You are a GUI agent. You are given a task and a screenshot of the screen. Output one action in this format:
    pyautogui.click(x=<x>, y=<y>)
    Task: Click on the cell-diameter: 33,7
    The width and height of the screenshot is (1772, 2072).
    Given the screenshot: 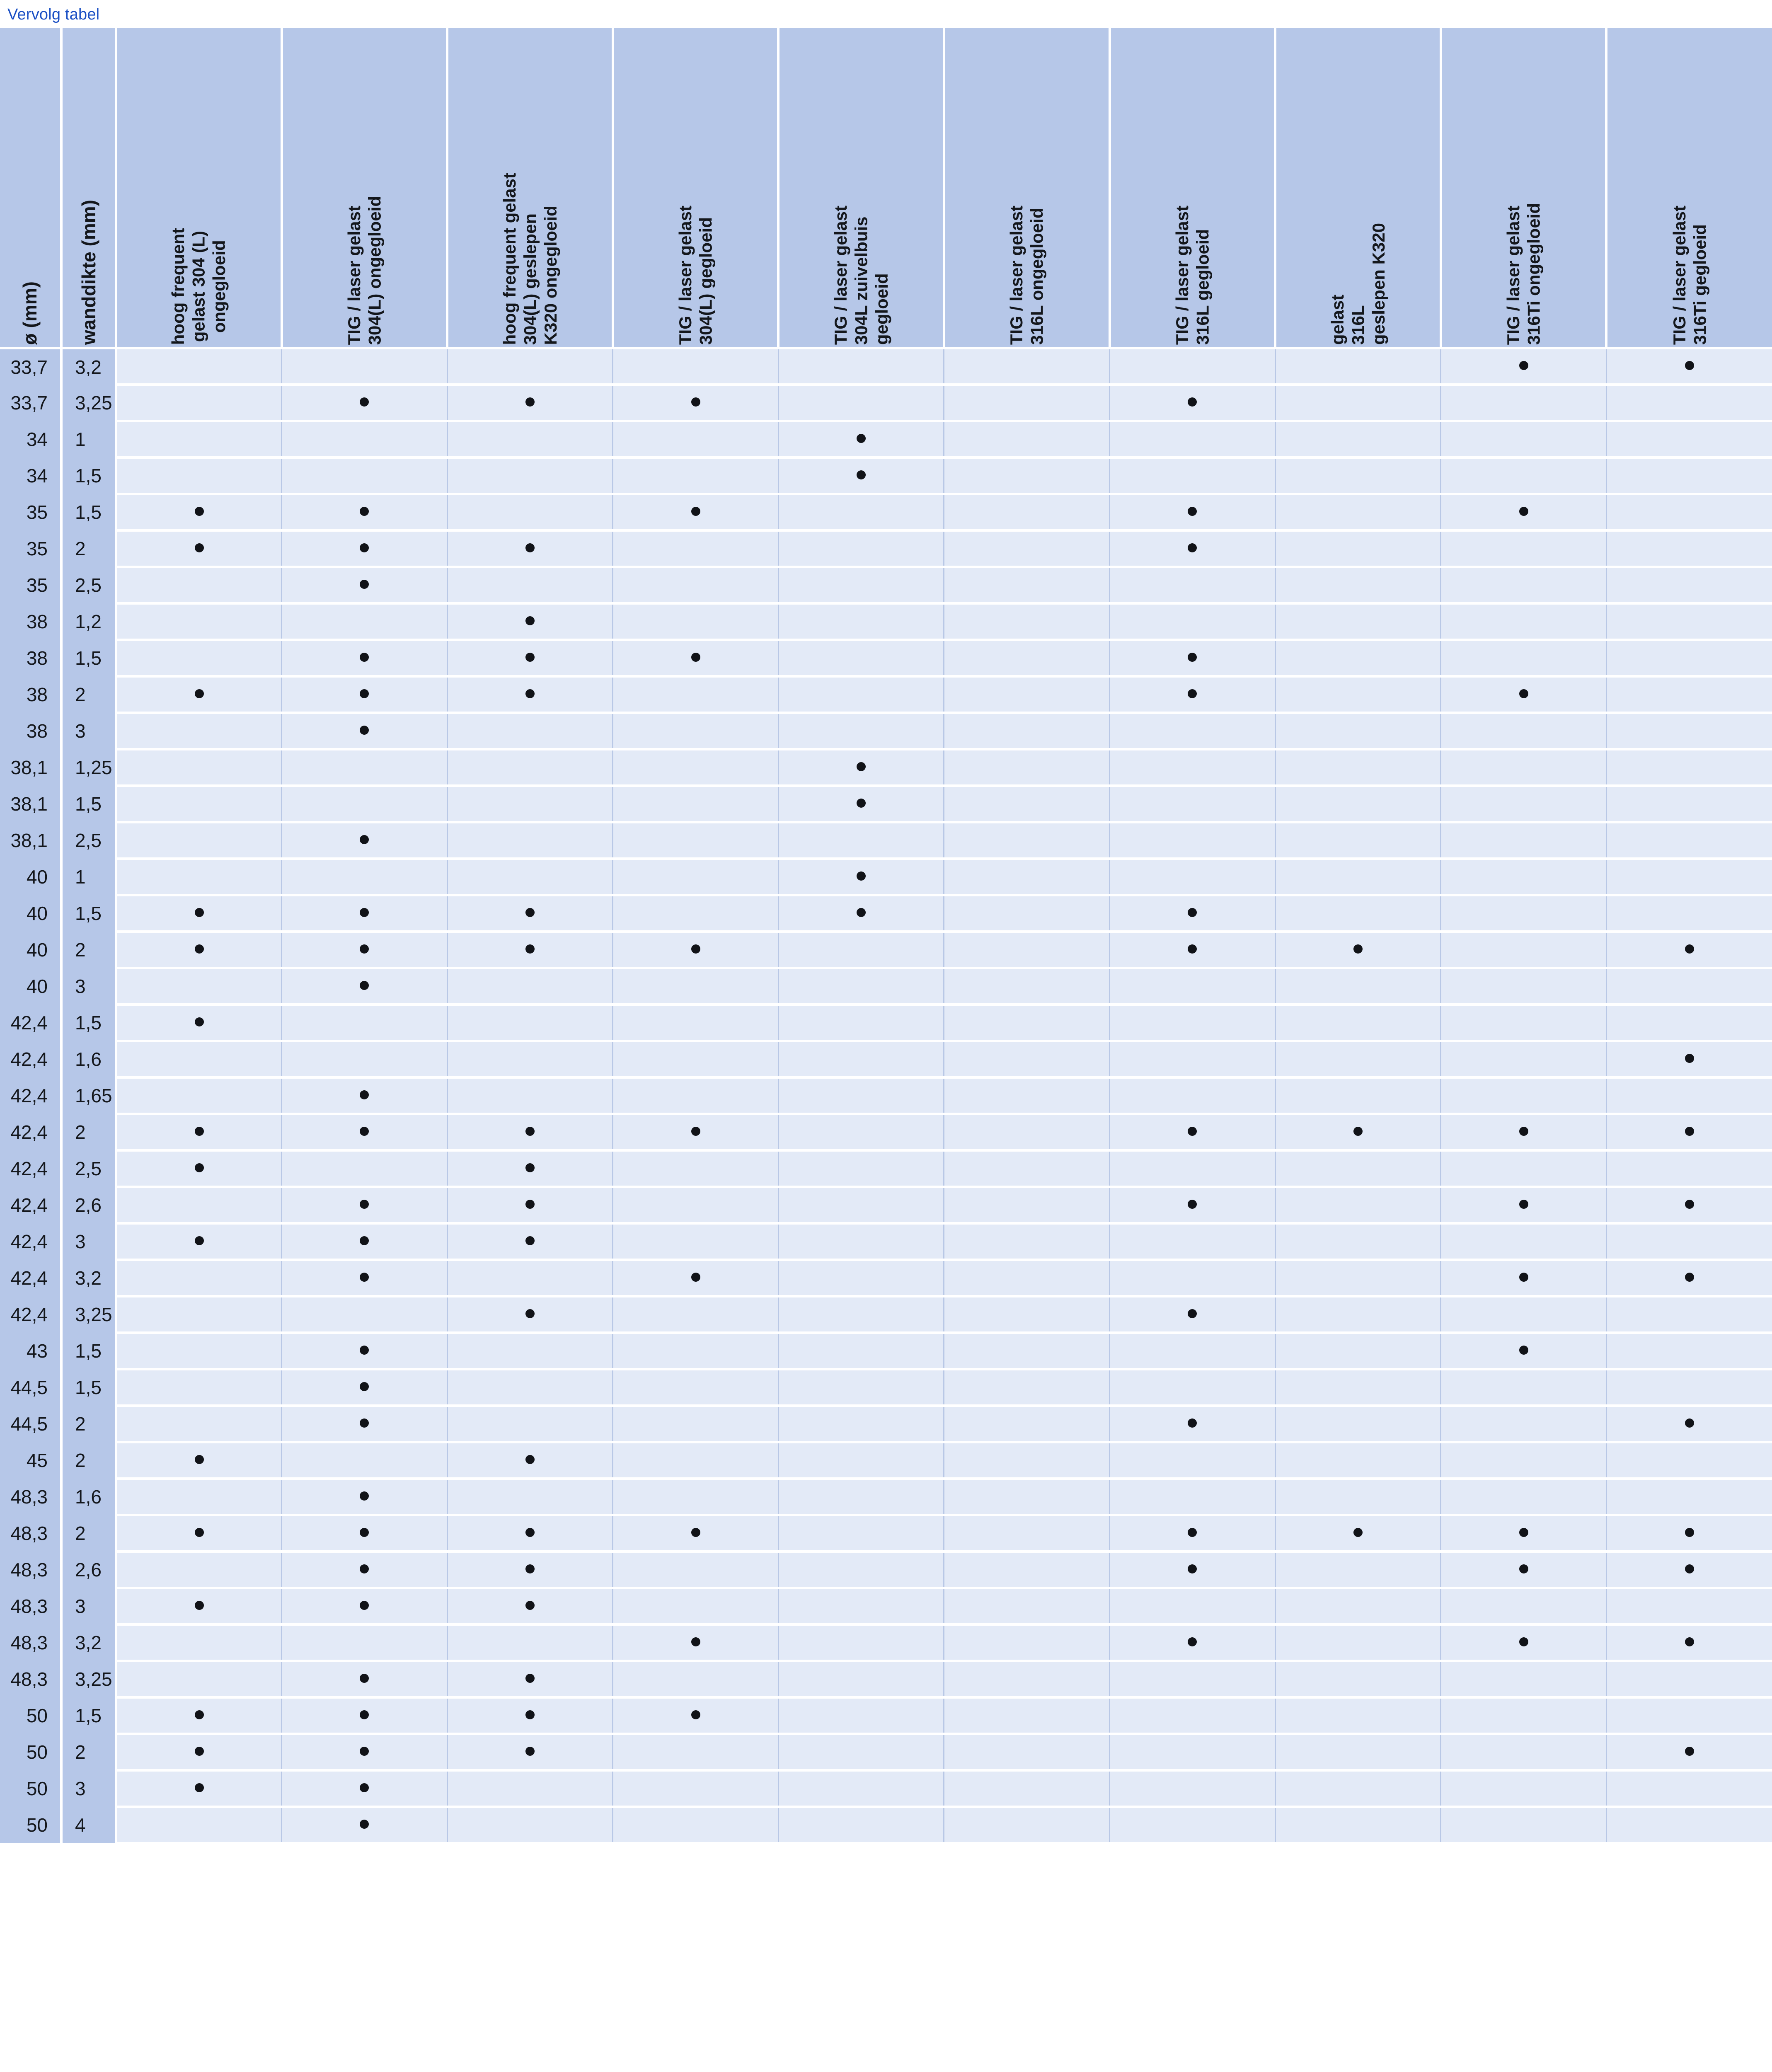 What is the action you would take?
    pyautogui.click(x=31, y=403)
    